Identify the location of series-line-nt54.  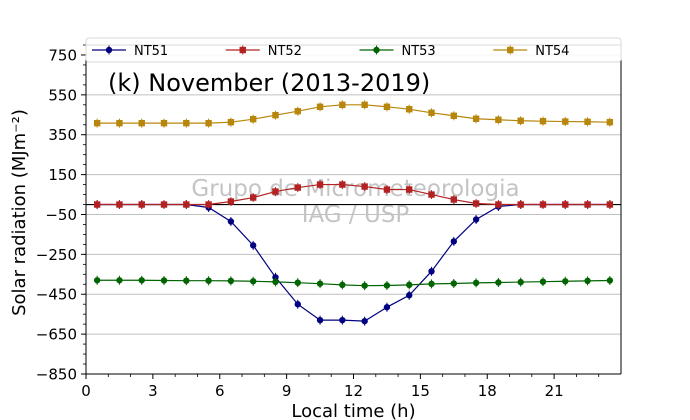
(353, 114).